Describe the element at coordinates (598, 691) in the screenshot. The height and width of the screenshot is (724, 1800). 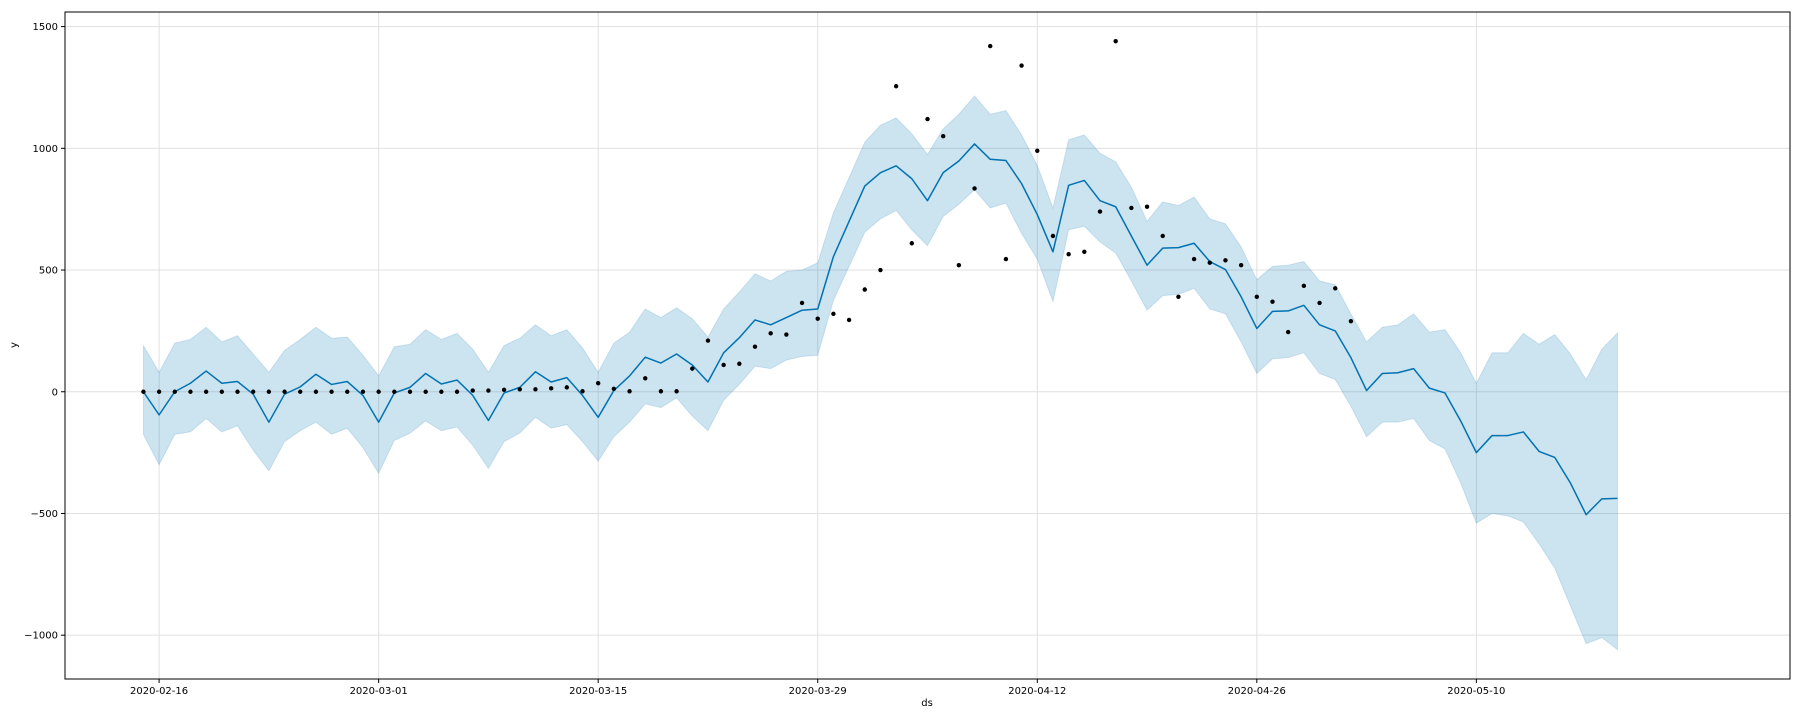
I see `x-tick-label: 2020-03-15` at that location.